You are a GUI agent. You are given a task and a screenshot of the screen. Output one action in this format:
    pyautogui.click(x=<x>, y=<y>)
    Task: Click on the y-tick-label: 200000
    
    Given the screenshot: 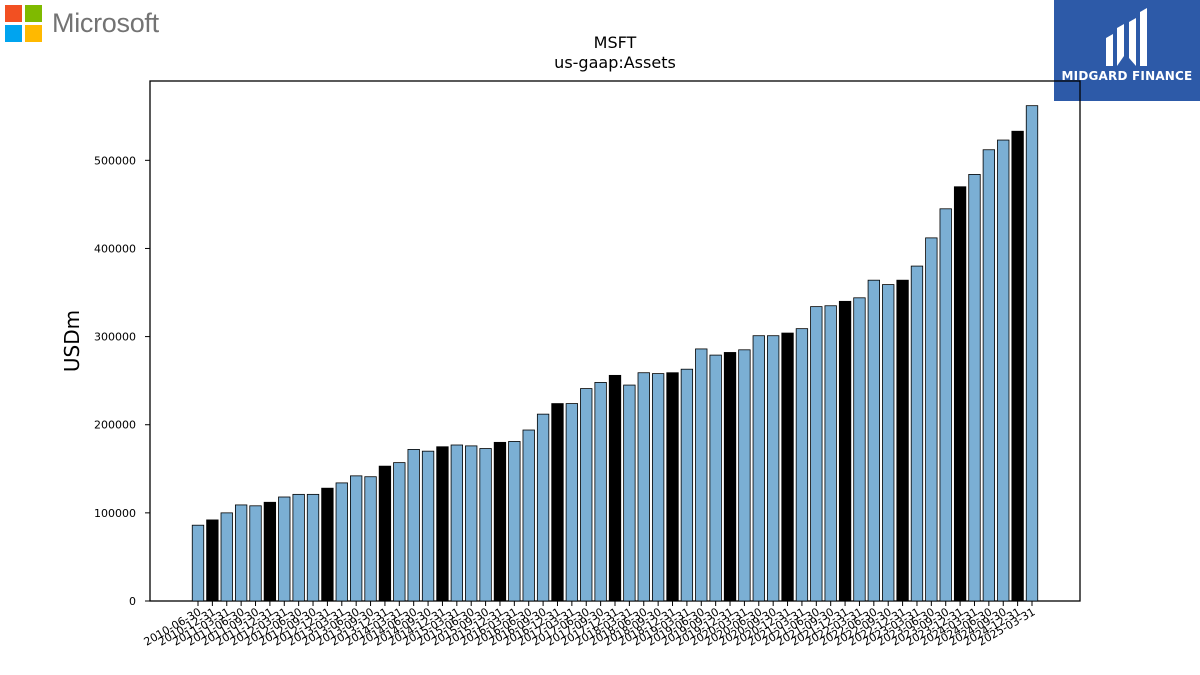 What is the action you would take?
    pyautogui.click(x=115, y=425)
    